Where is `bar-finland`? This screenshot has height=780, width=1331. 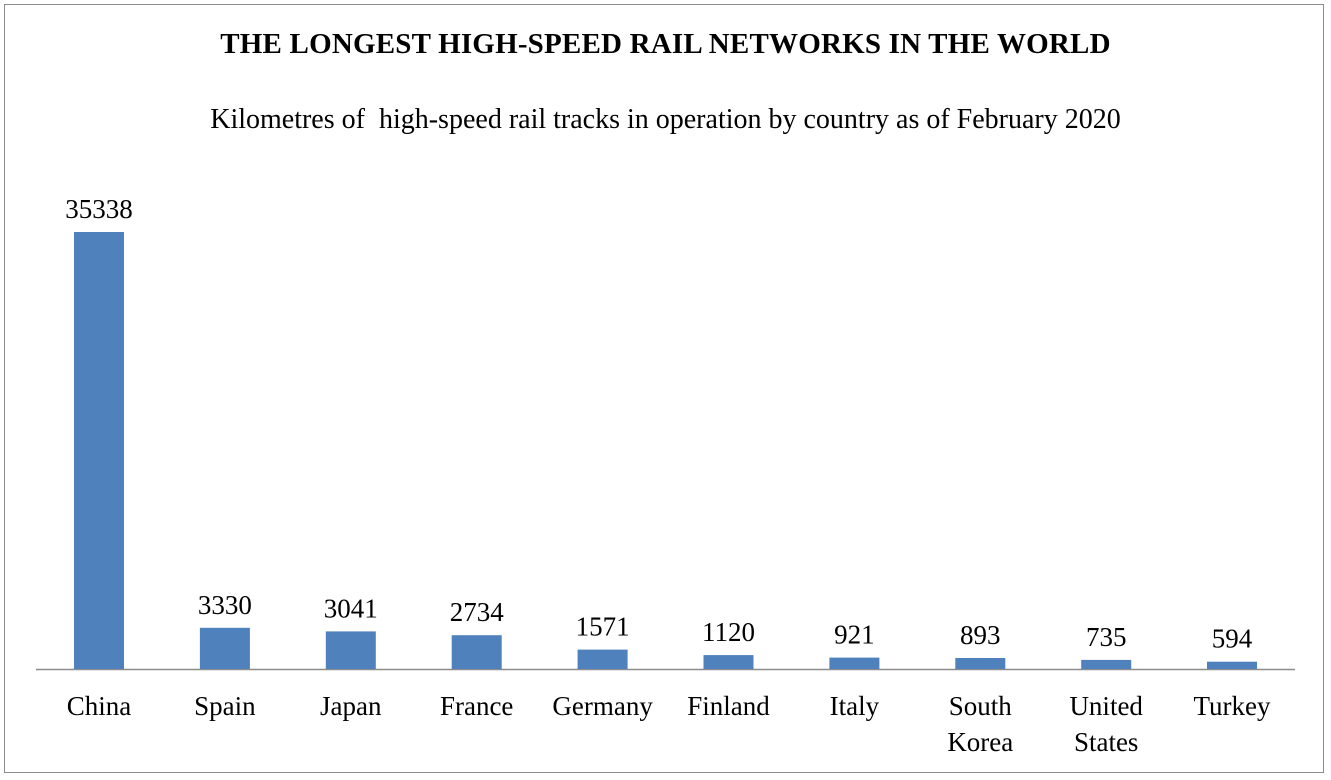 bar-finland is located at coordinates (728, 662).